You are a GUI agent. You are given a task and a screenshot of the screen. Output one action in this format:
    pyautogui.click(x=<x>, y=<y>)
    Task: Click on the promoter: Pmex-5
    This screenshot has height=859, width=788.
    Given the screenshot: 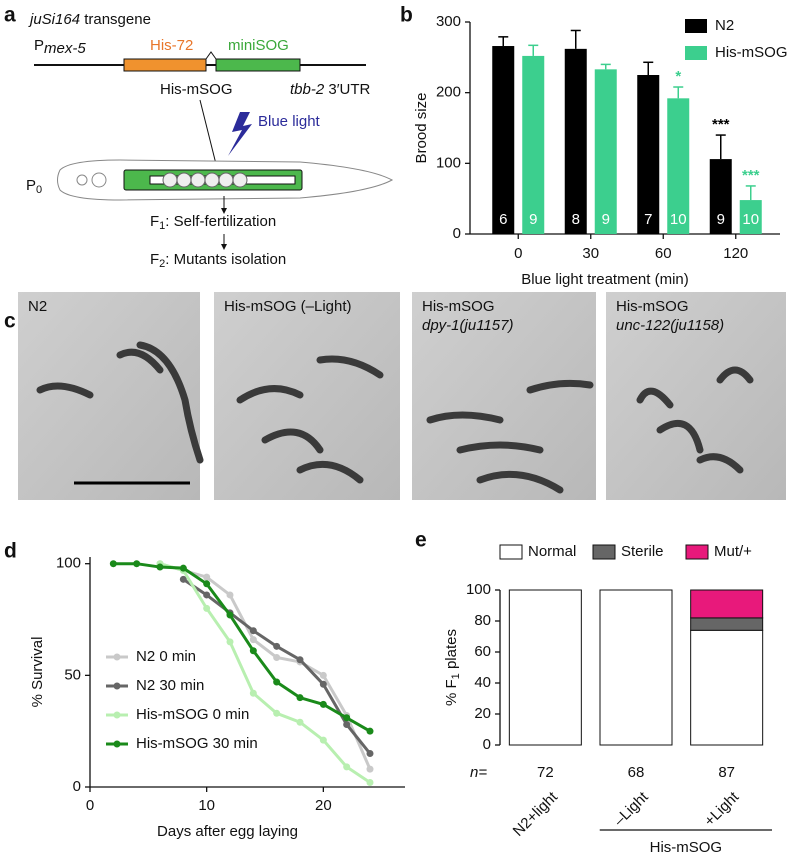 What is the action you would take?
    pyautogui.click(x=60, y=47)
    